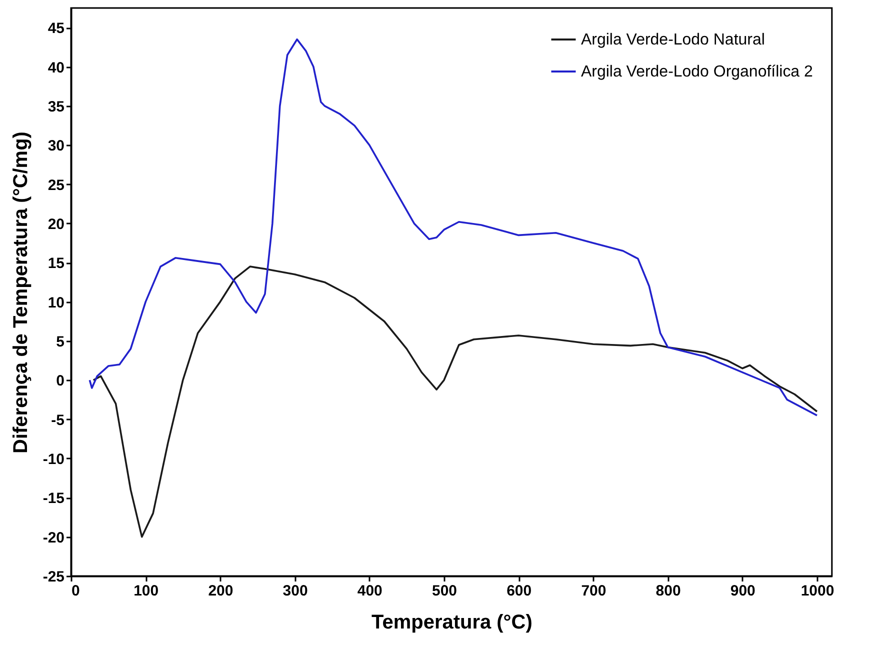  I want to click on x-tick-label: 200, so click(221, 591).